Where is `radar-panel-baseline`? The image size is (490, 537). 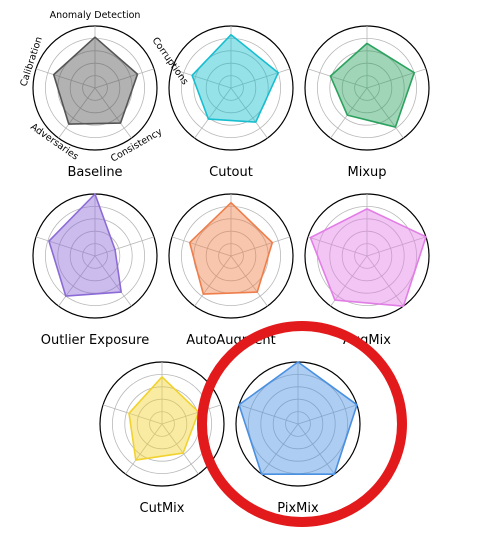
radar-panel-baseline is located at coordinates (95, 88).